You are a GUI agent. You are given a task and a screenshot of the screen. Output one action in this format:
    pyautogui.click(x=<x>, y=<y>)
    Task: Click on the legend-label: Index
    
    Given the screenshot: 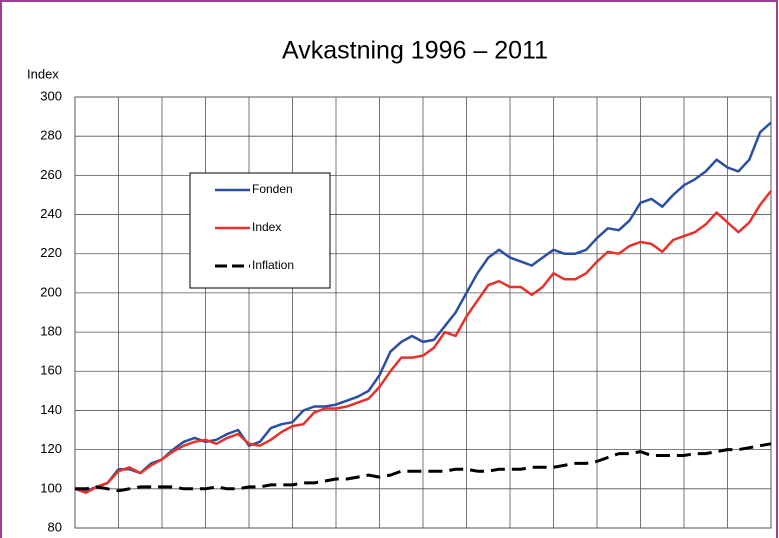 What is the action you would take?
    pyautogui.click(x=266, y=227)
    